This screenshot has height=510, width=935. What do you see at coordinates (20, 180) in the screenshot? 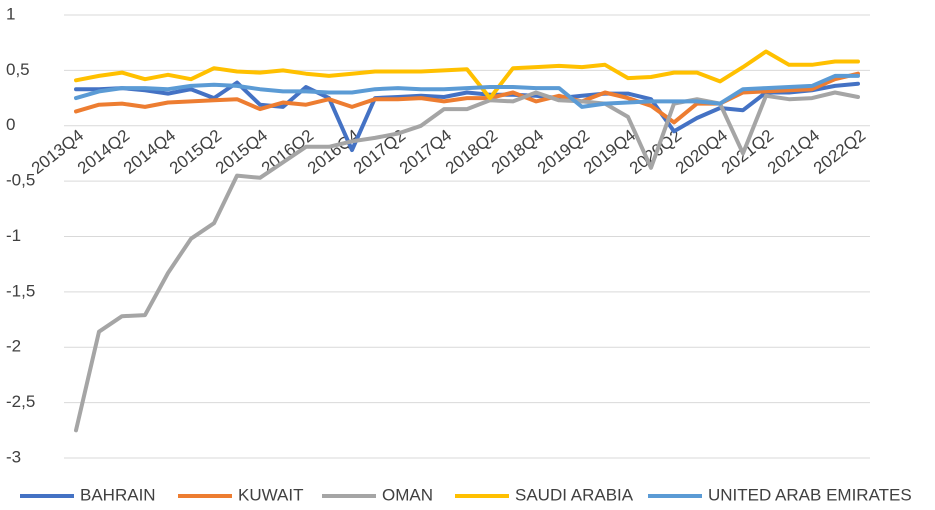
I see `y-tick-label: -0,5` at bounding box center [20, 180].